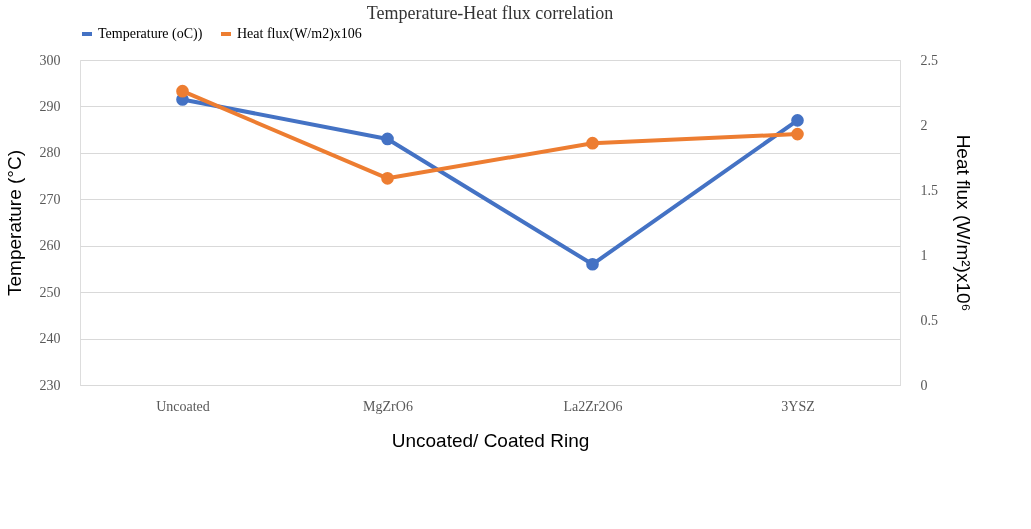 This screenshot has width=1031, height=529. Describe the element at coordinates (50, 106) in the screenshot. I see `y-tick-label: 290` at that location.